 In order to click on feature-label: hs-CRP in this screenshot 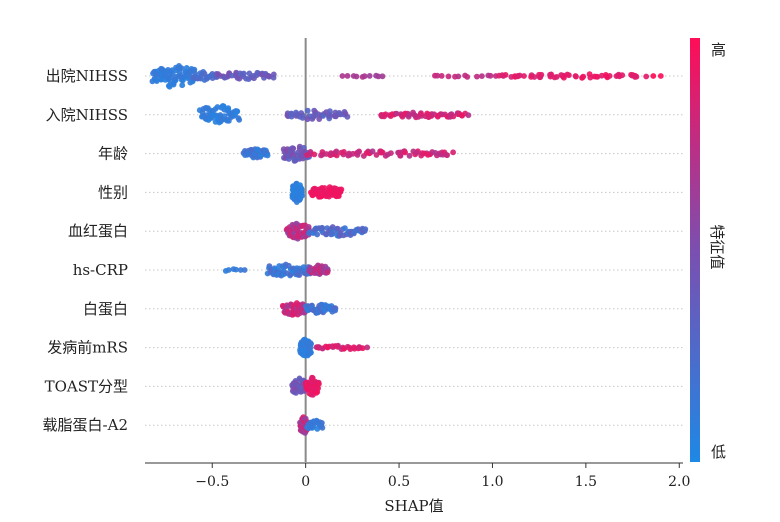, I will do `click(100, 270)`.